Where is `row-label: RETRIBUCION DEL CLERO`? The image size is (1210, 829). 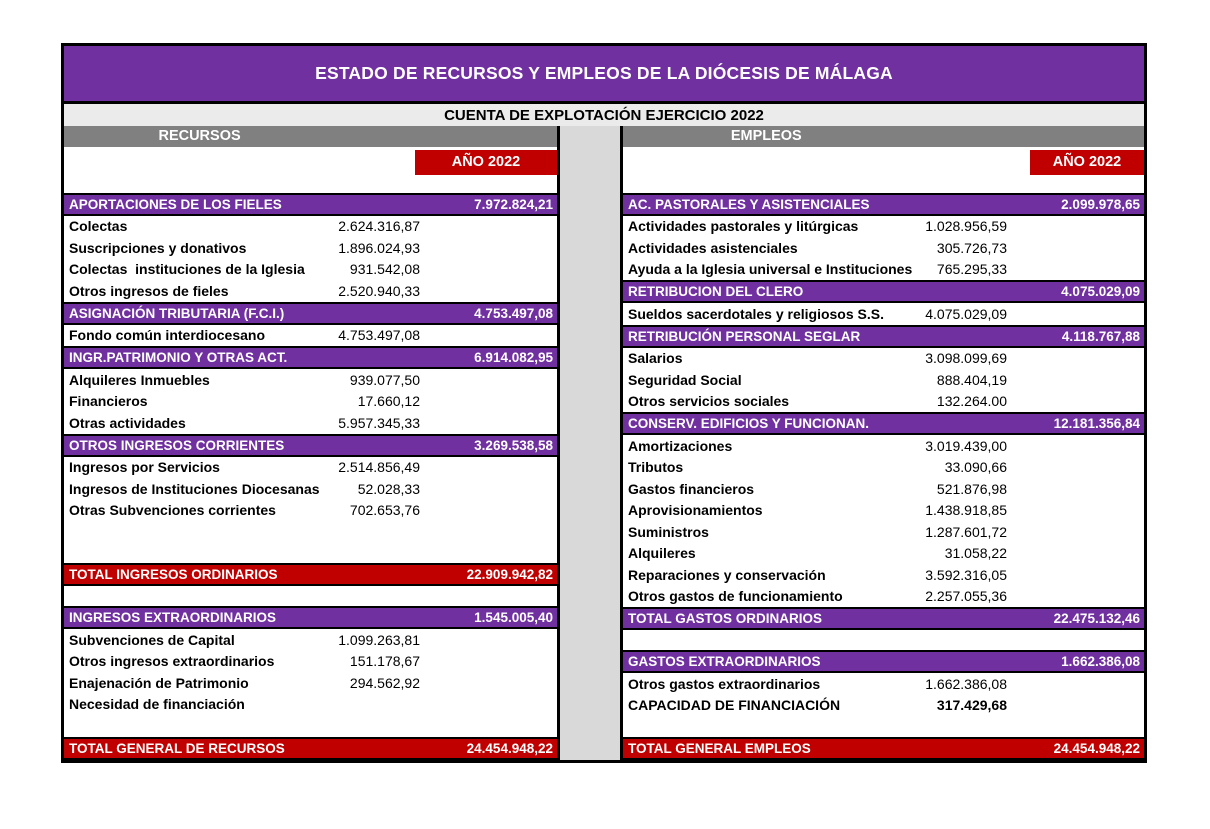 row-label: RETRIBUCION DEL CLERO is located at coordinates (716, 291).